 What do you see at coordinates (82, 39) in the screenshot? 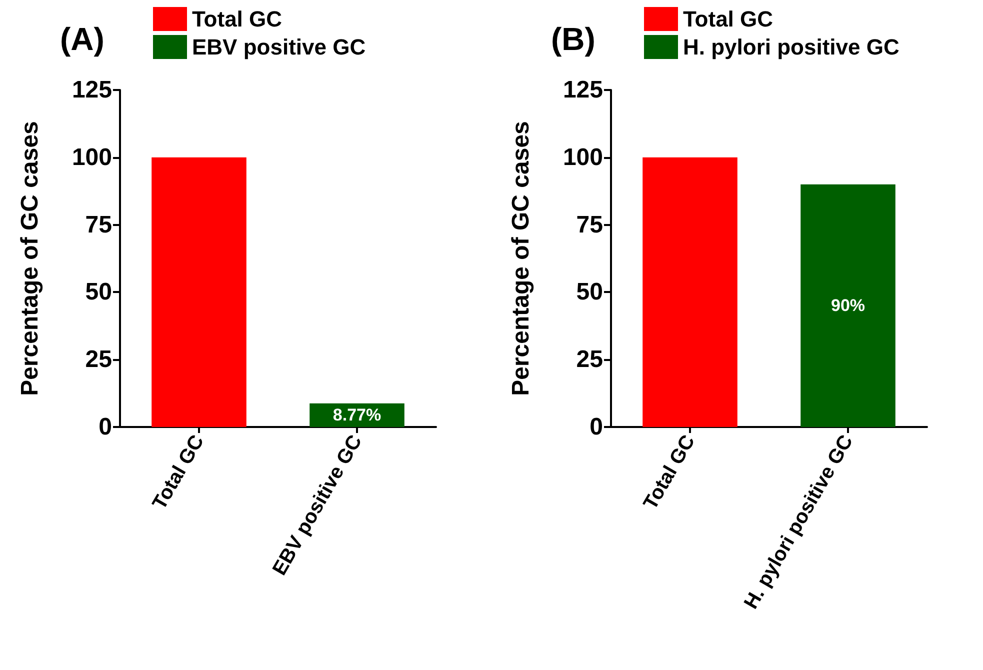
I see `chart-title: (A)` at bounding box center [82, 39].